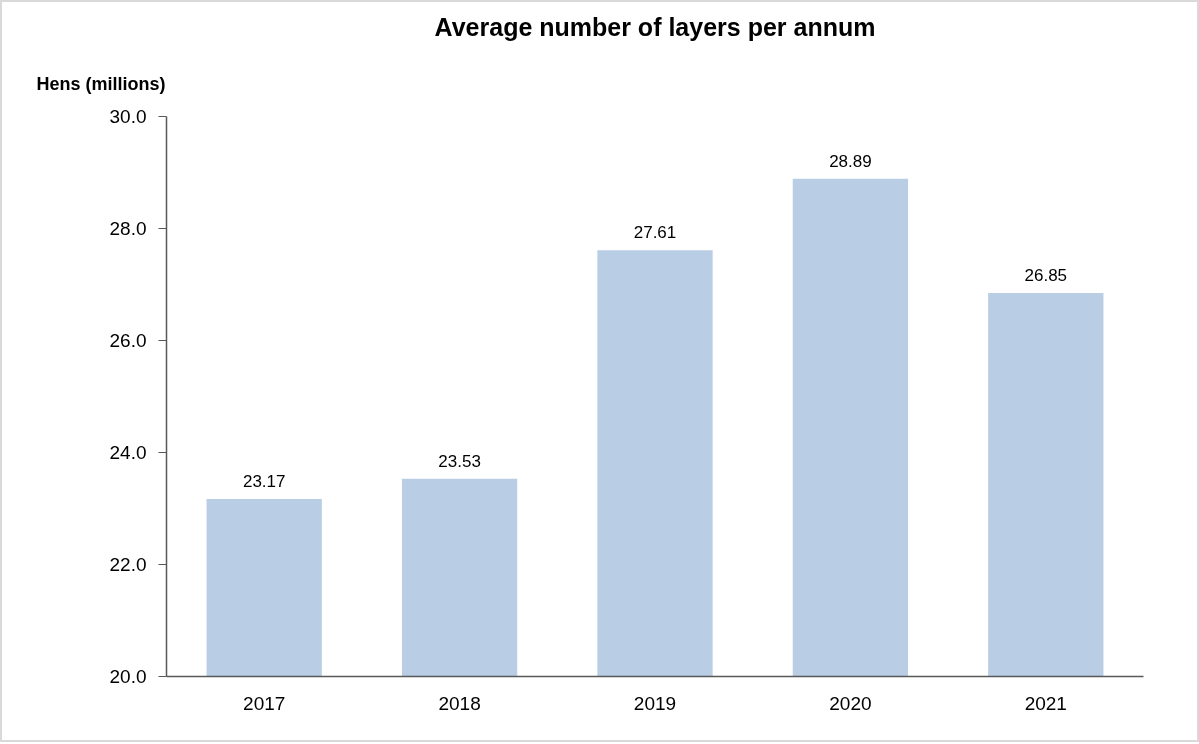 The height and width of the screenshot is (744, 1199). I want to click on x-tick-label: 2020, so click(850, 703).